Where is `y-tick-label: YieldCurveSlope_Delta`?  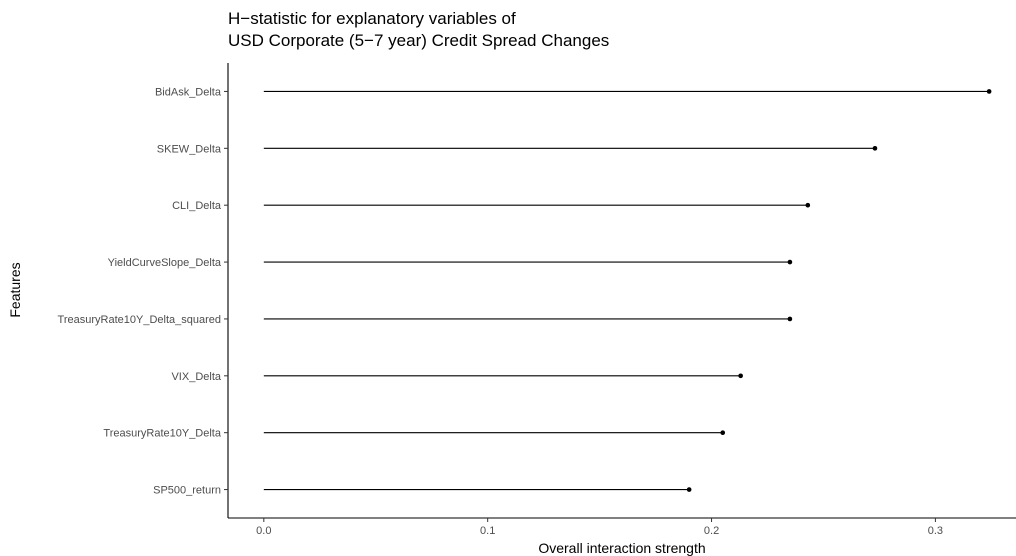
y-tick-label: YieldCurveSlope_Delta is located at coordinates (165, 263).